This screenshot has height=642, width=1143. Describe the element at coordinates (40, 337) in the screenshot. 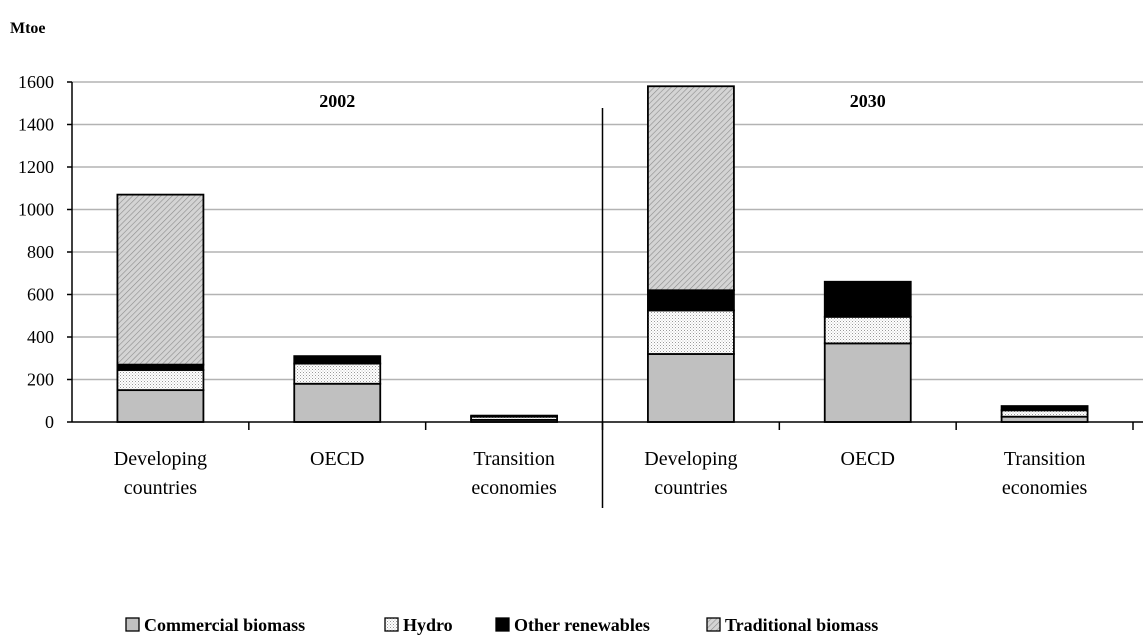

I see `y-tick-label: 400` at that location.